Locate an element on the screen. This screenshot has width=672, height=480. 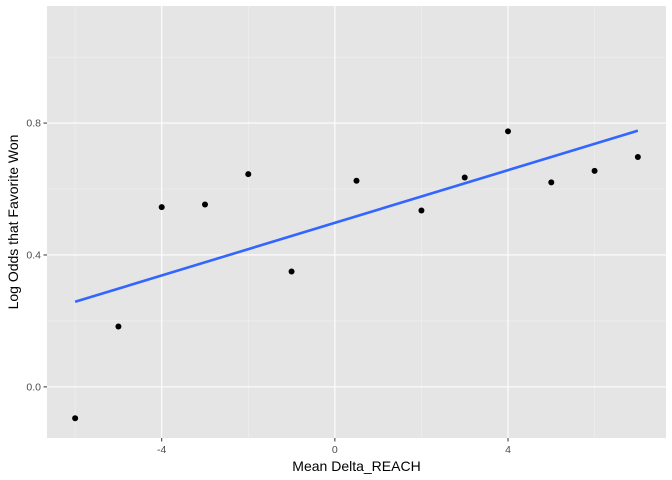
x-axis-ticks: -4 0 4 is located at coordinates (334, 447).